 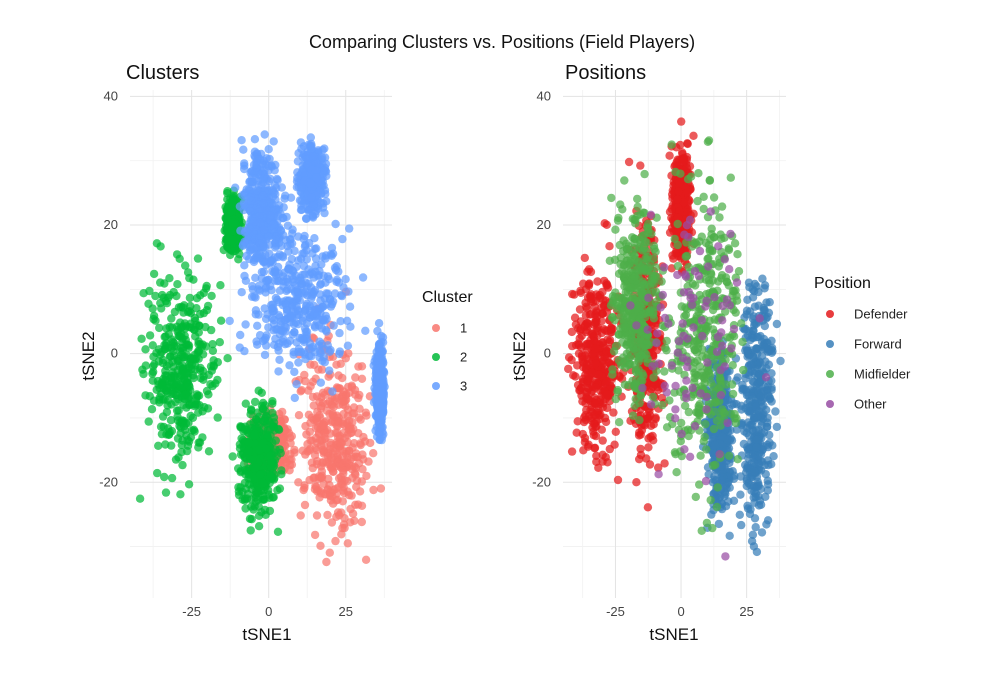 What do you see at coordinates (463, 328) in the screenshot?
I see `legend-label: 1` at bounding box center [463, 328].